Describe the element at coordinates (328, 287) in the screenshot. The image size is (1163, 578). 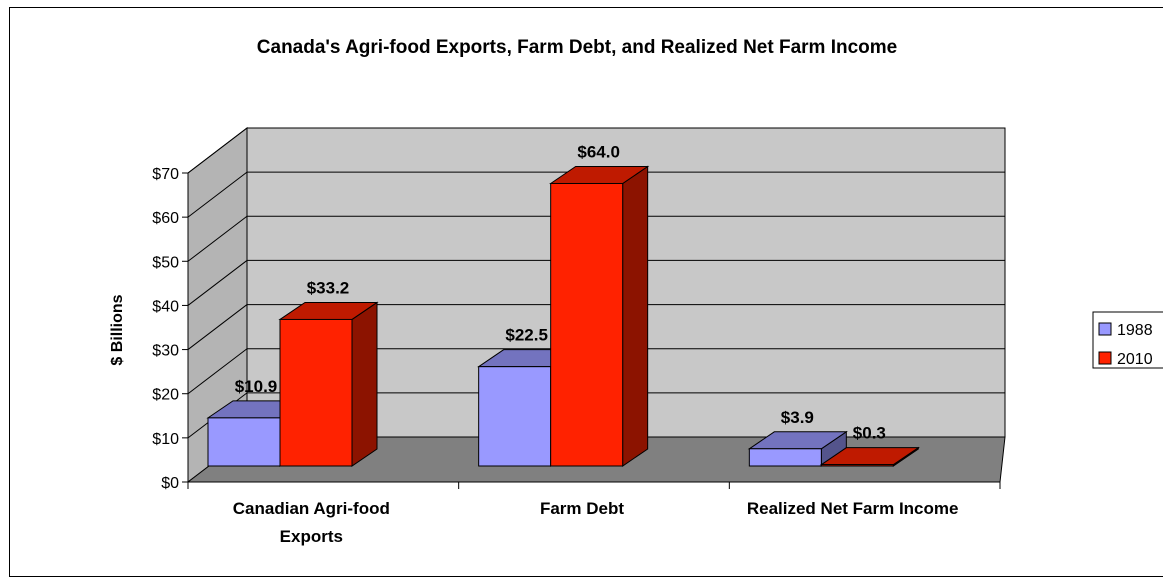
I see `data-label: $33.2` at that location.